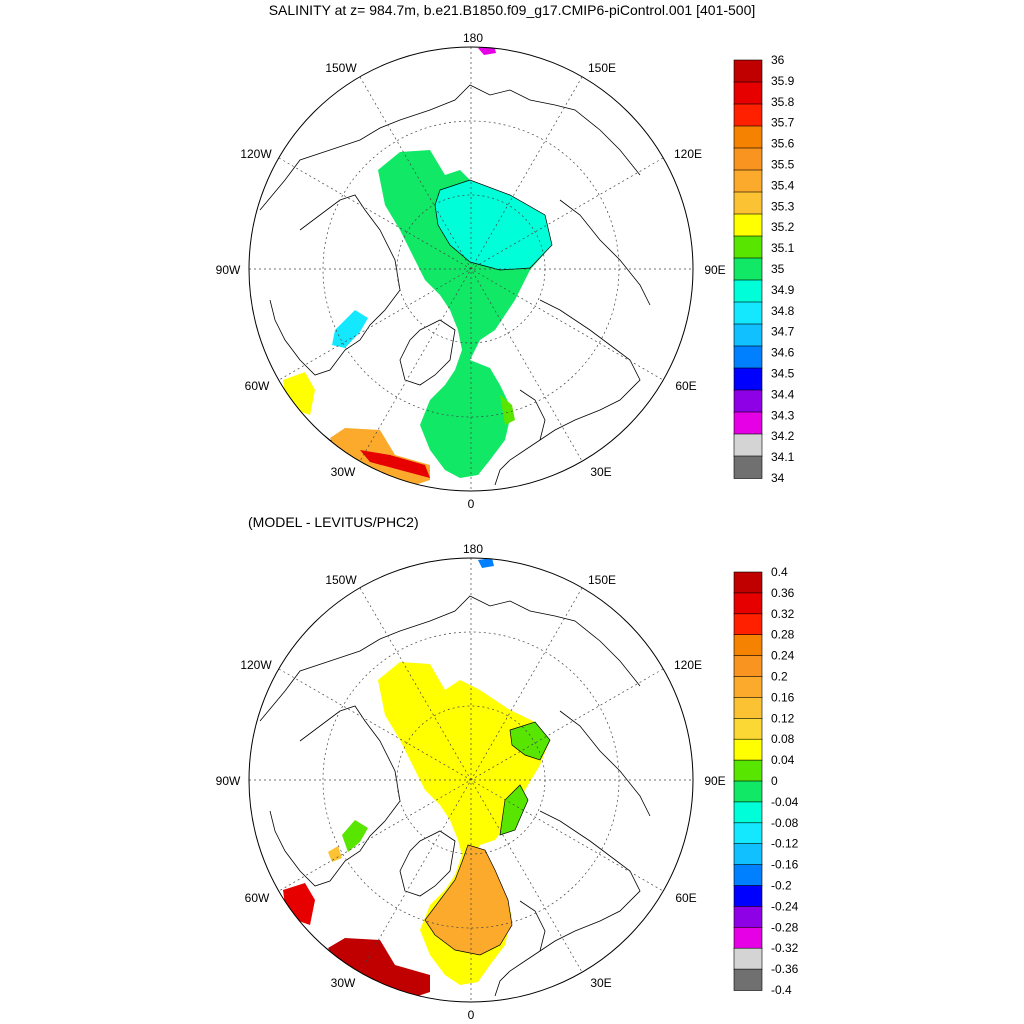  What do you see at coordinates (418, 266) in the screenshot?
I see `top-salinity-field` at bounding box center [418, 266].